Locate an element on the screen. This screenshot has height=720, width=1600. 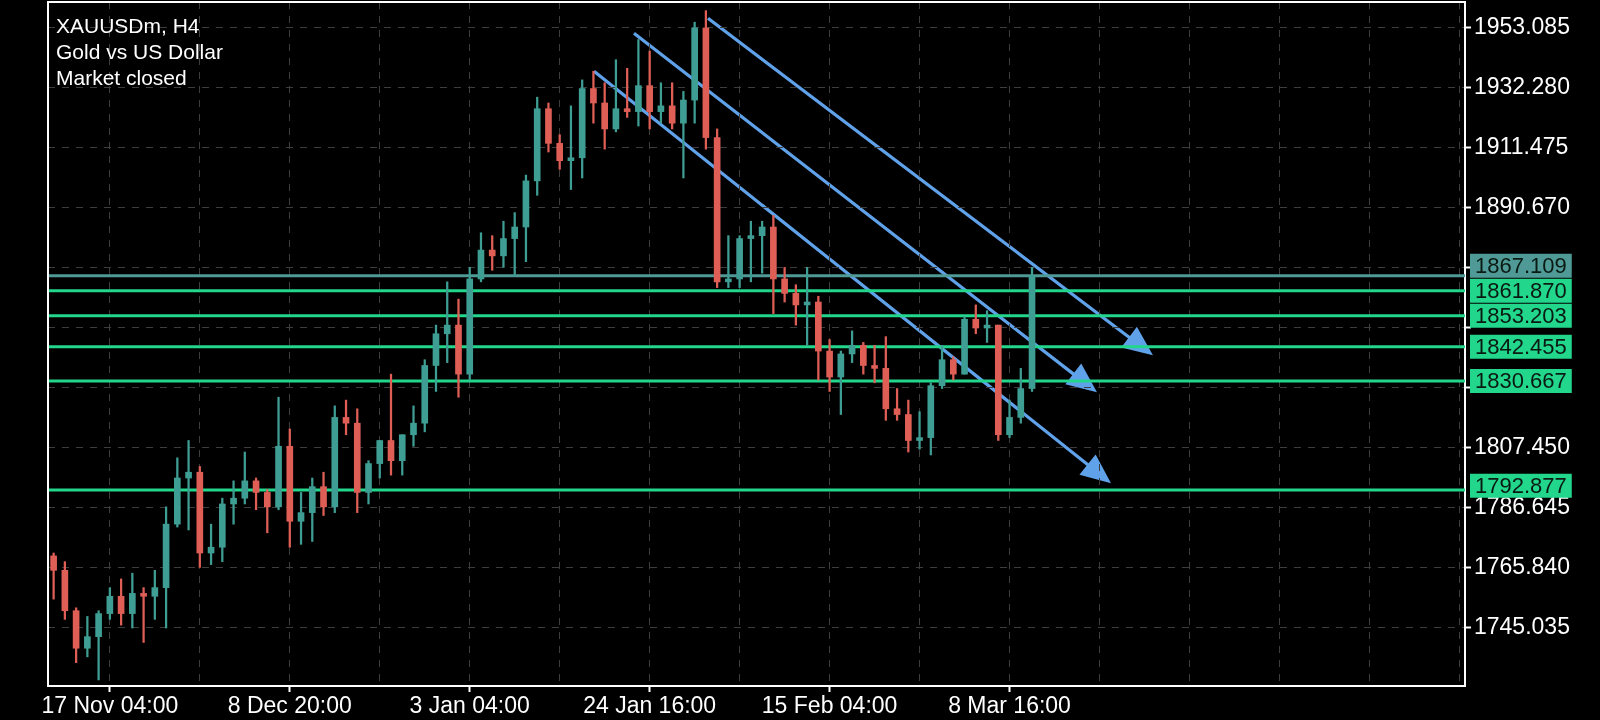
x-tick-label: 24 Jan 16:00 is located at coordinates (650, 705).